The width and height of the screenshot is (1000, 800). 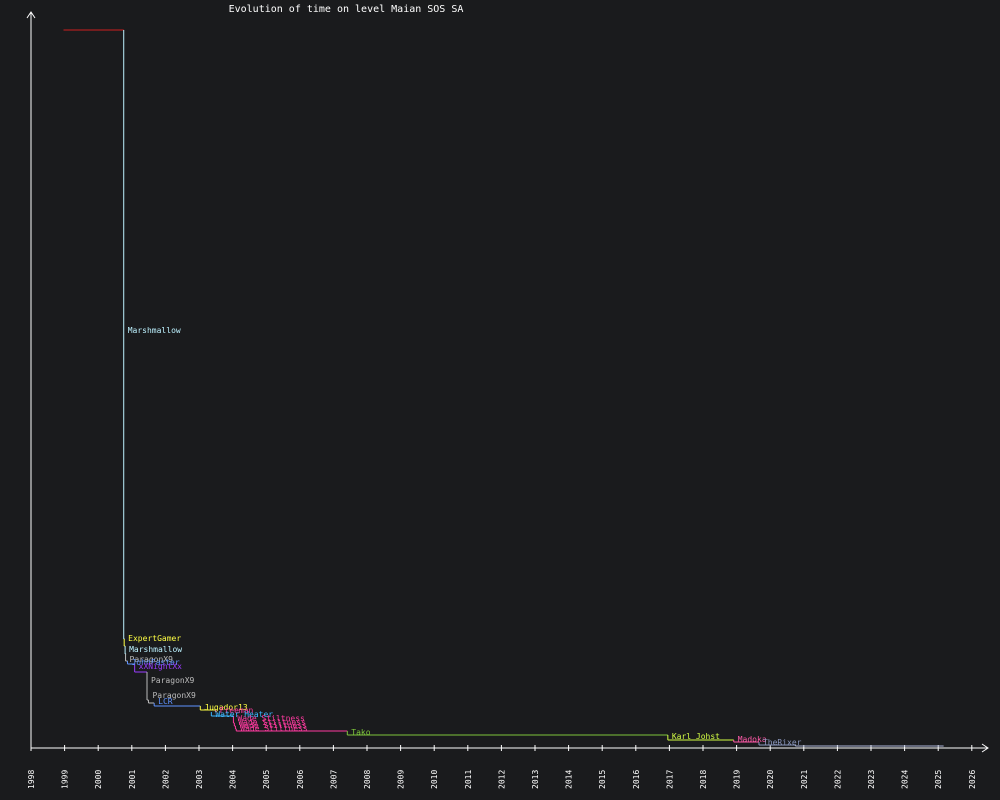 I want to click on x-tick-label: 2026, so click(x=972, y=779).